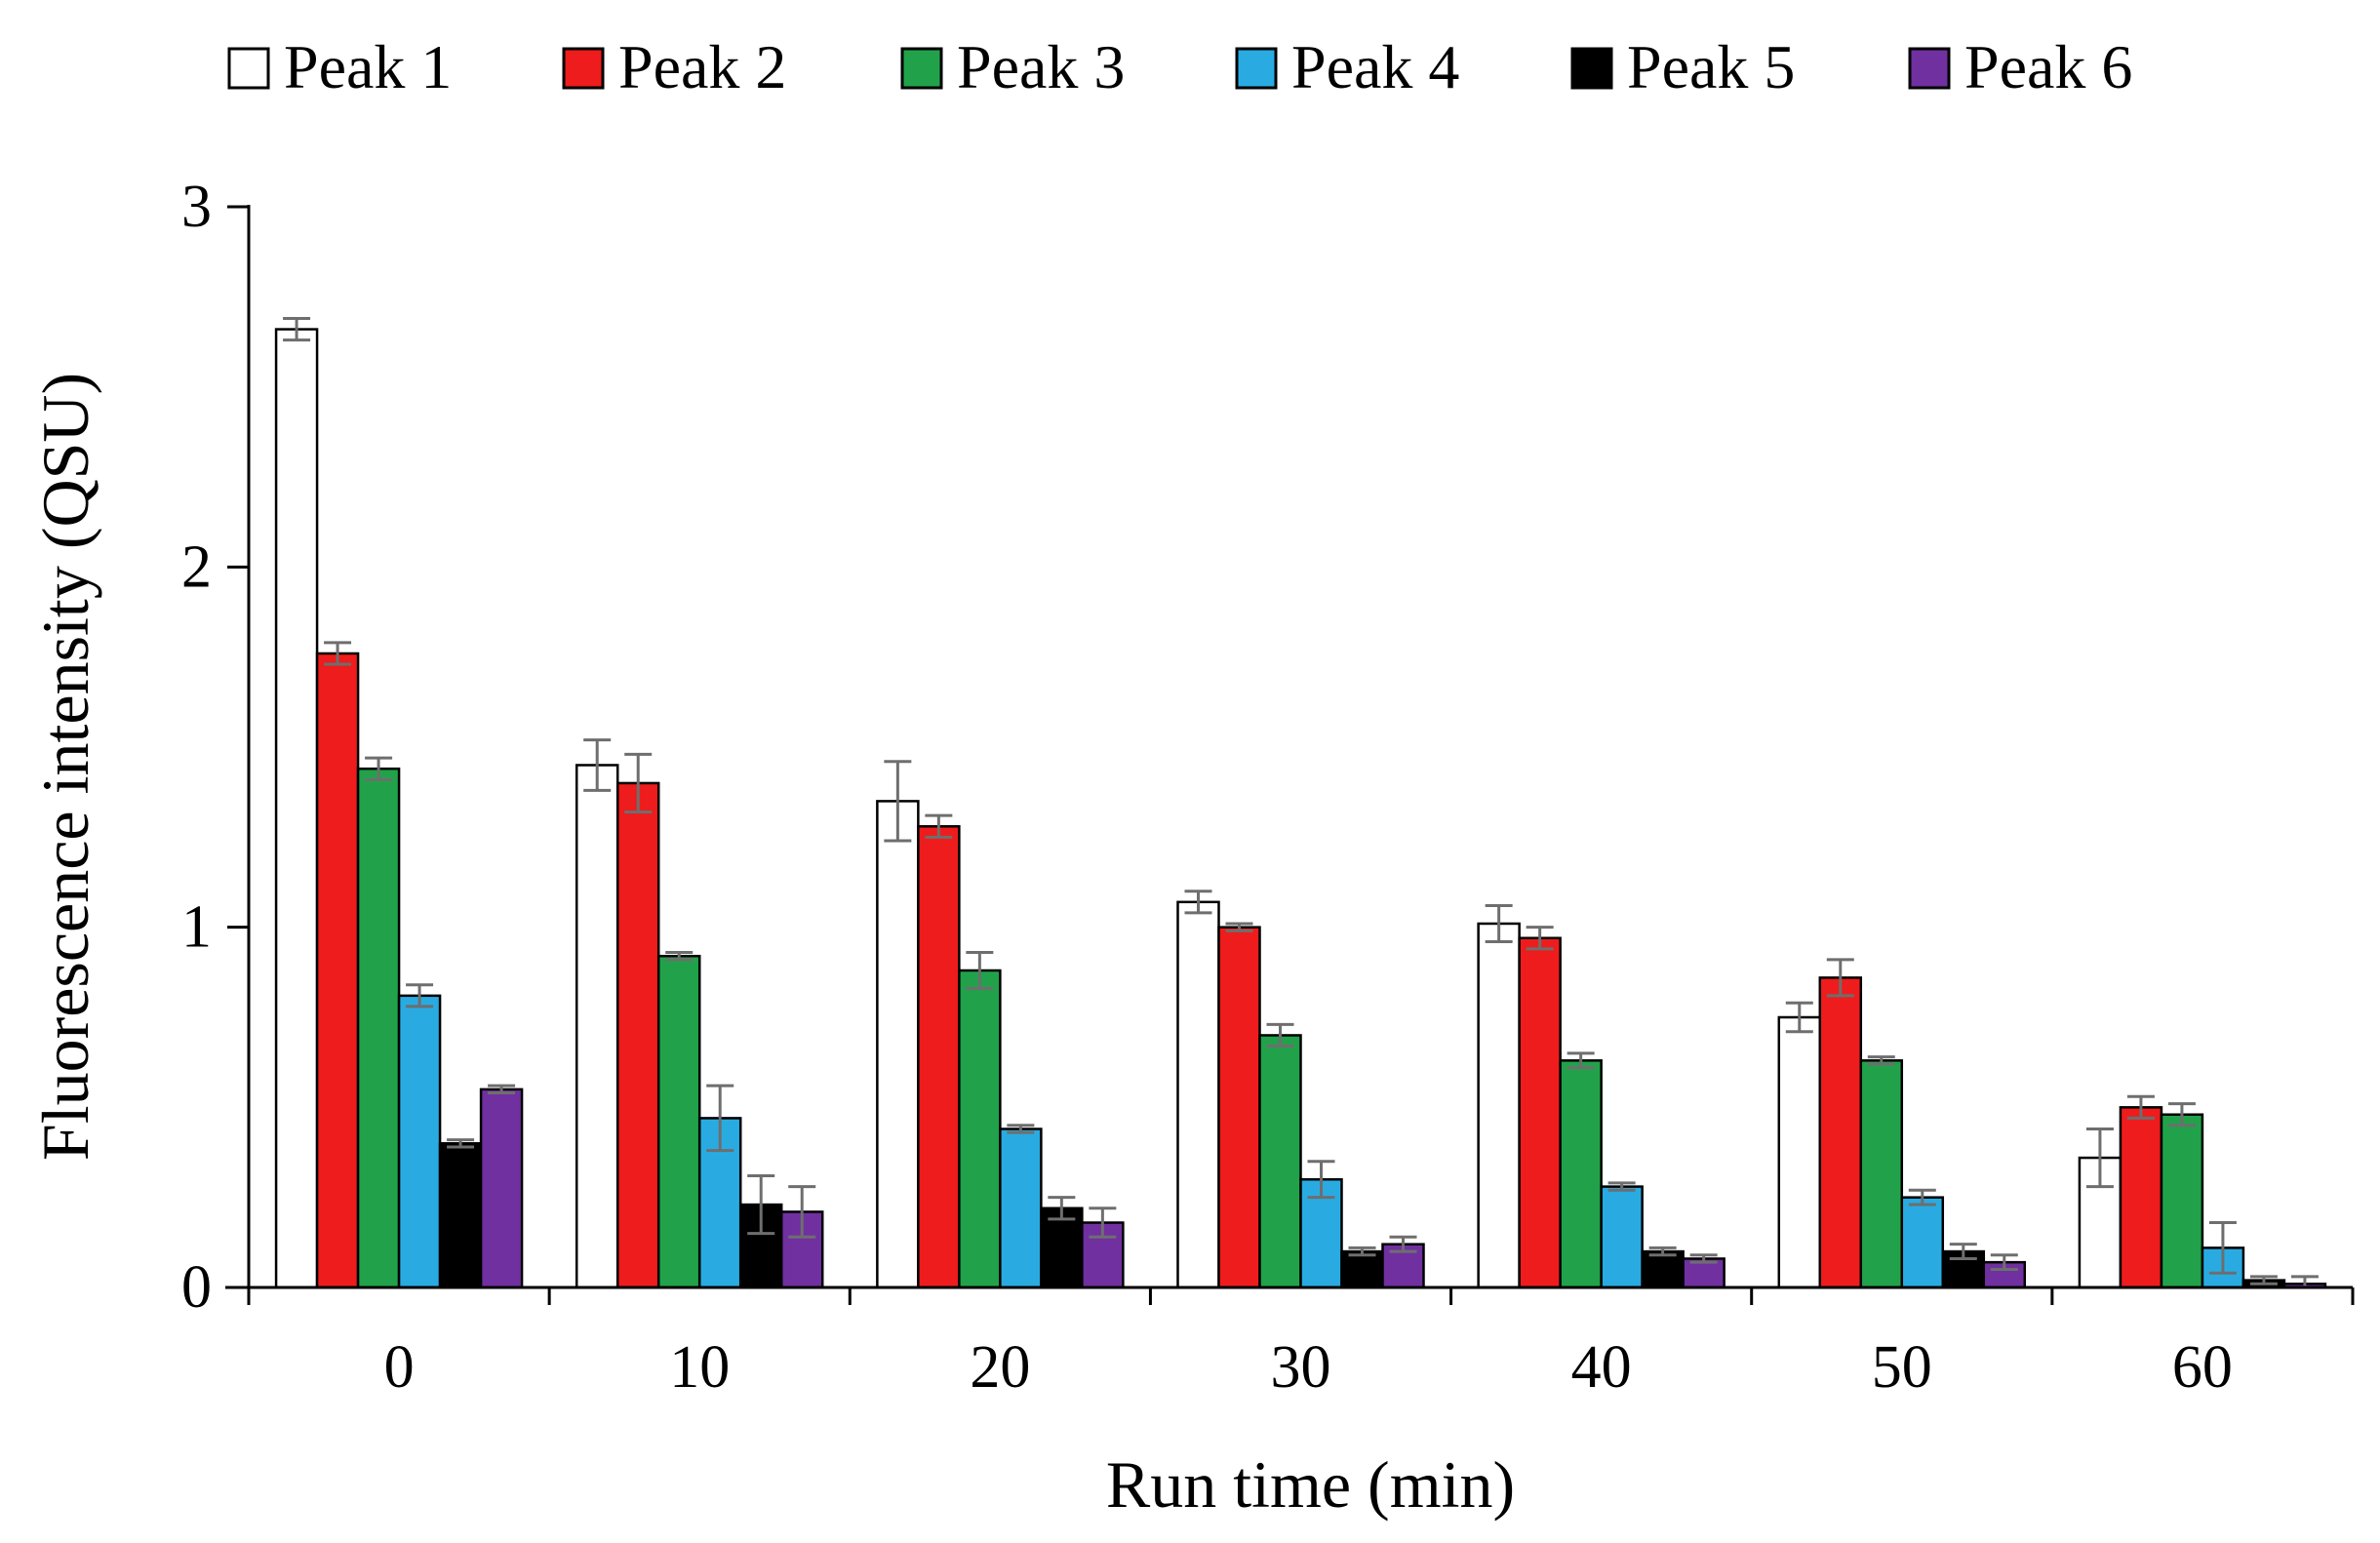  Describe the element at coordinates (1601, 1367) in the screenshot. I see `x-tick-label: 40` at that location.